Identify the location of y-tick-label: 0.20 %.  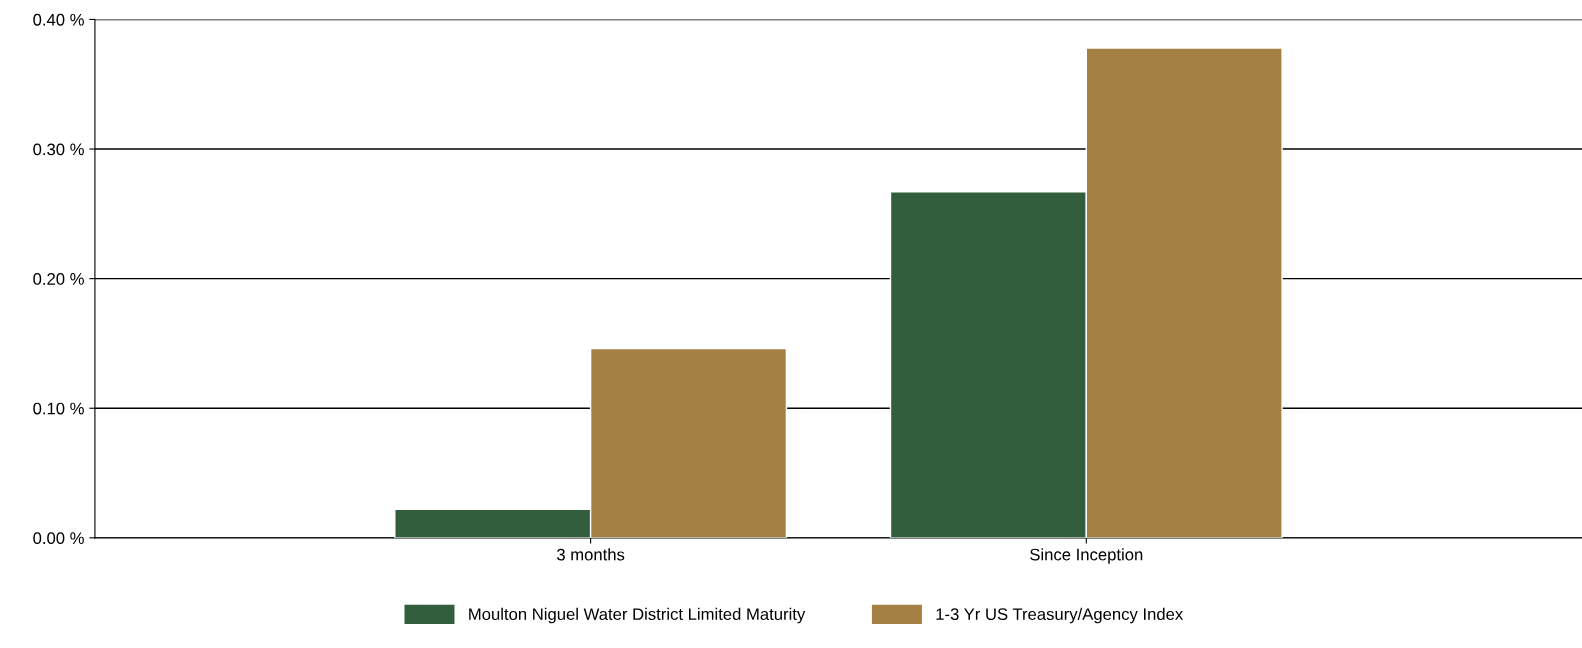
(58, 279).